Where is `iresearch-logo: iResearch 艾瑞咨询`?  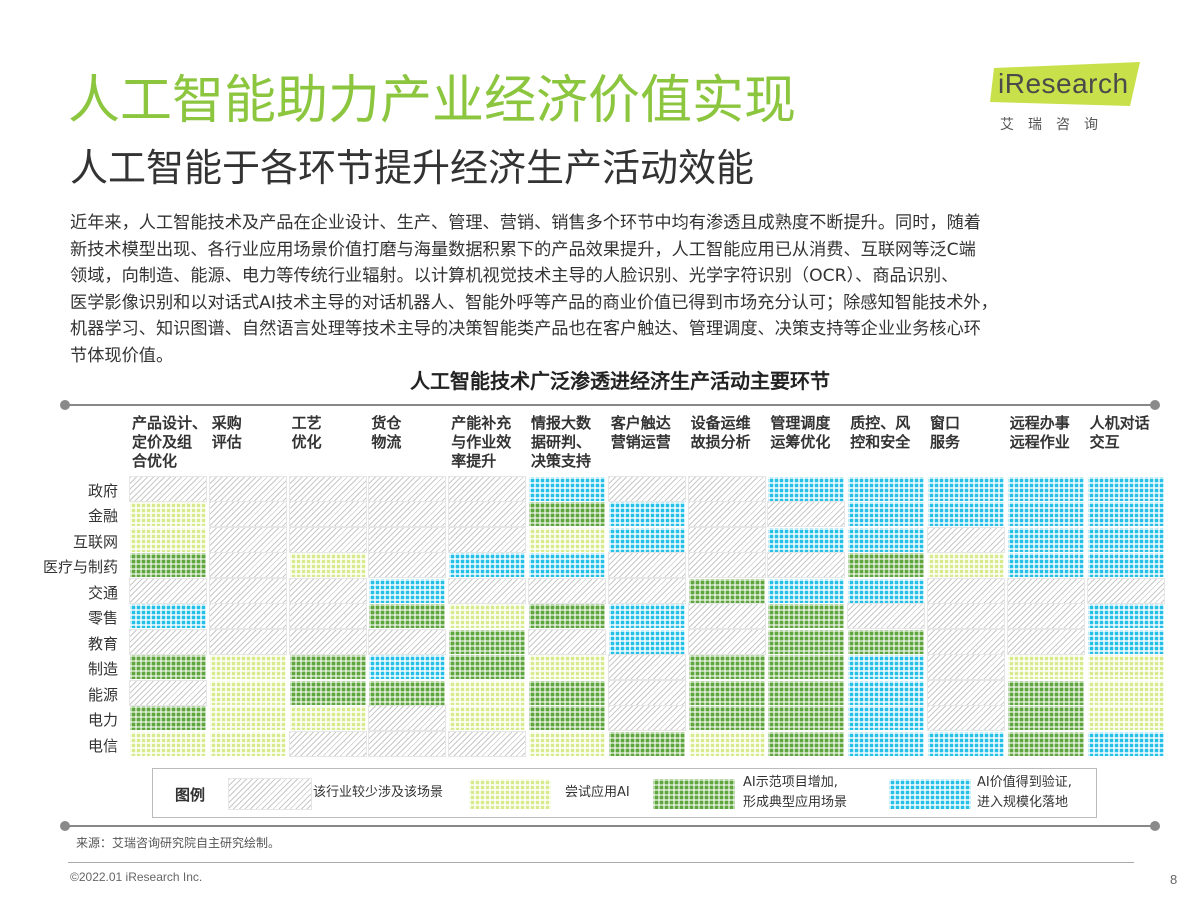 iresearch-logo: iResearch 艾瑞咨询 is located at coordinates (1065, 98).